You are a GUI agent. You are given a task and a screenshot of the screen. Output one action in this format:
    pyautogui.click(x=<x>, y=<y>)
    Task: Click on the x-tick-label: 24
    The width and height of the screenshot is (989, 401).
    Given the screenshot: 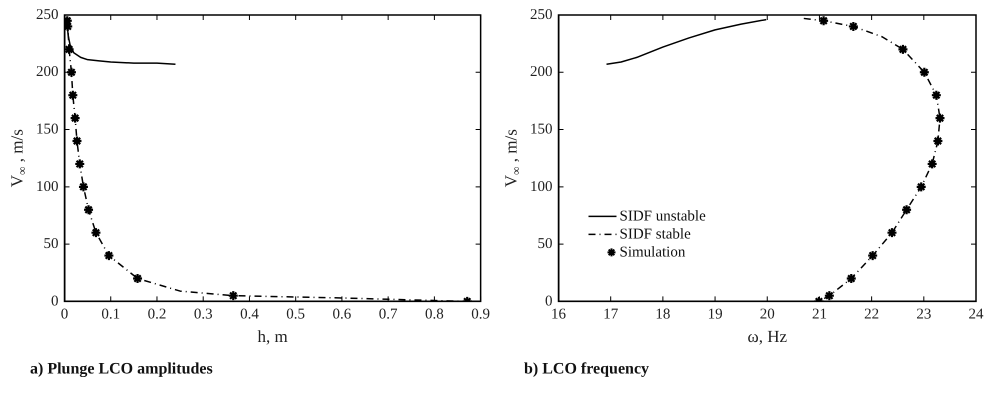 What is the action you would take?
    pyautogui.click(x=976, y=314)
    